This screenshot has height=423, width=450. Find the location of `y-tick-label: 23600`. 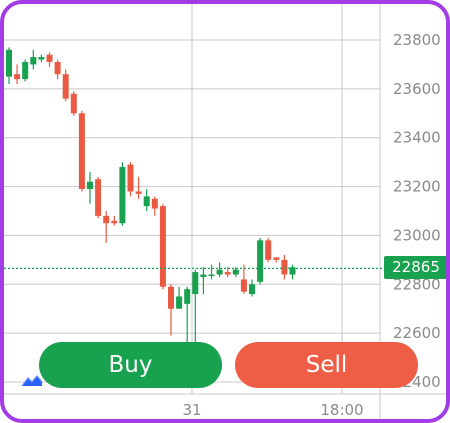

y-tick-label: 23600 is located at coordinates (417, 89).